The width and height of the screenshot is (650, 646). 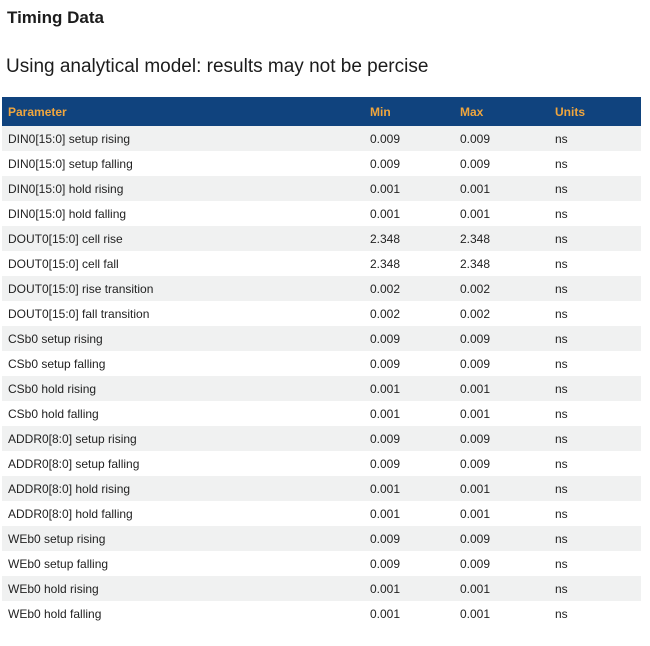 I want to click on parameter-cell: WEb0 hold falling, so click(x=55, y=613).